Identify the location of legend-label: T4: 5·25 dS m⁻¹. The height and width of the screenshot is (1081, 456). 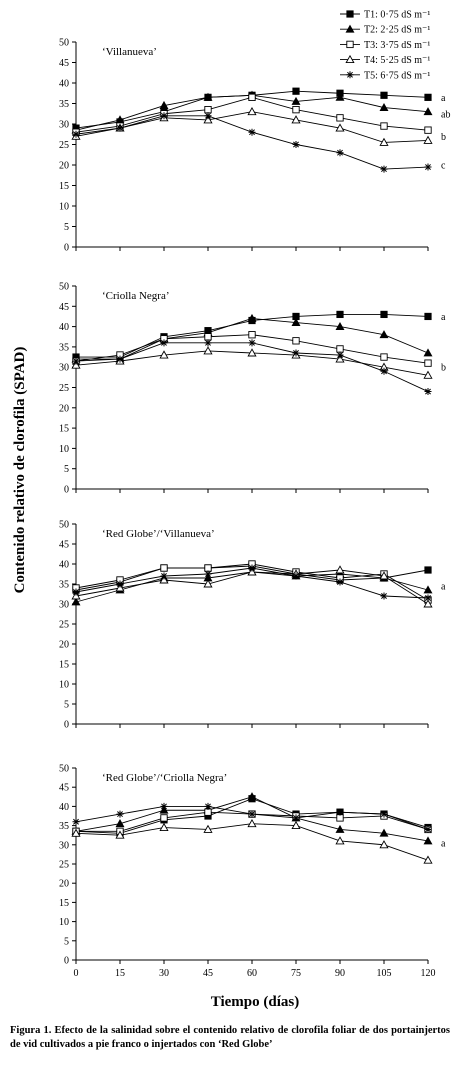
(397, 60).